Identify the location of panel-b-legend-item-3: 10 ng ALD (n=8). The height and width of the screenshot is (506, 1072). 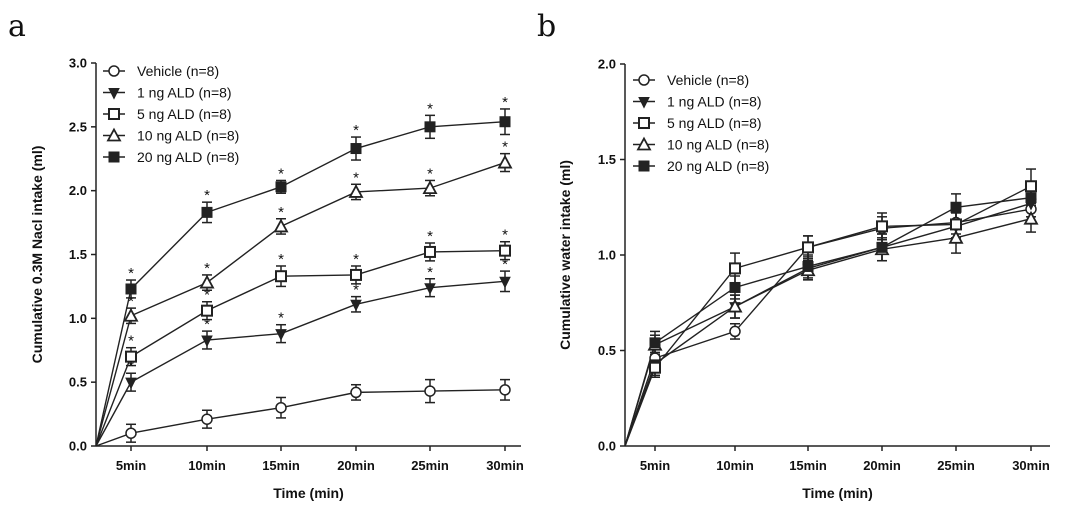
(701, 145).